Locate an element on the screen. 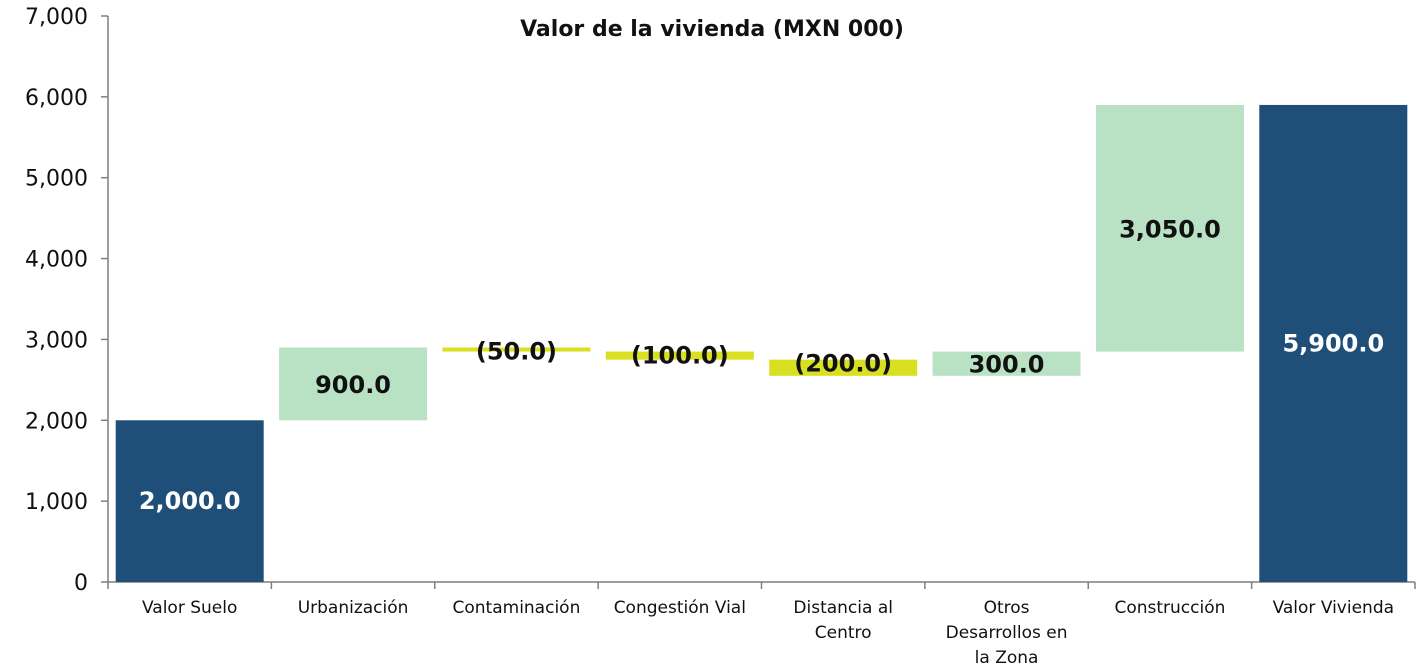 This screenshot has width=1418, height=669. x-tick-label: Distancia al Centro is located at coordinates (843, 620).